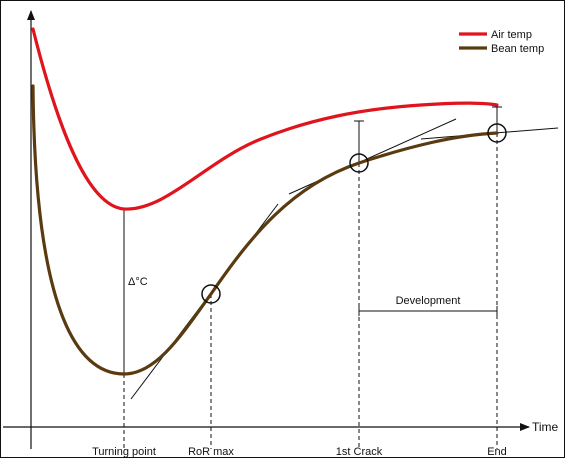 The width and height of the screenshot is (565, 462). I want to click on end-gap, so click(497, 119).